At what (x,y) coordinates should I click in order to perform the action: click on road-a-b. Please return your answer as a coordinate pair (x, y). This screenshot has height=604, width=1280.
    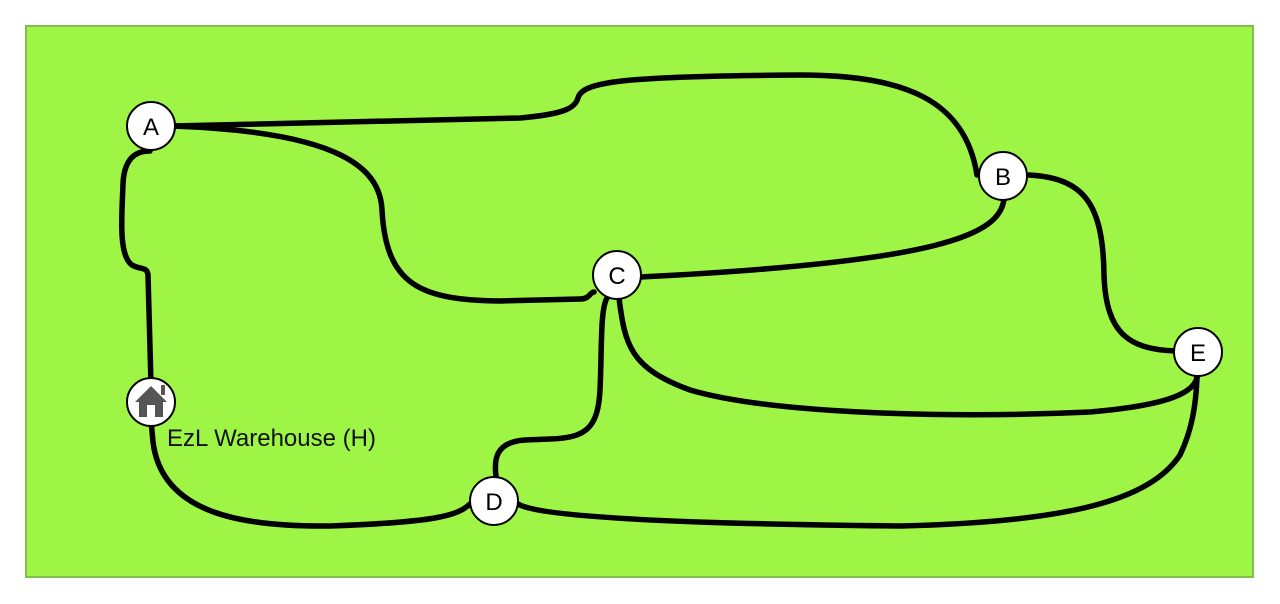
    Looking at the image, I should click on (574, 125).